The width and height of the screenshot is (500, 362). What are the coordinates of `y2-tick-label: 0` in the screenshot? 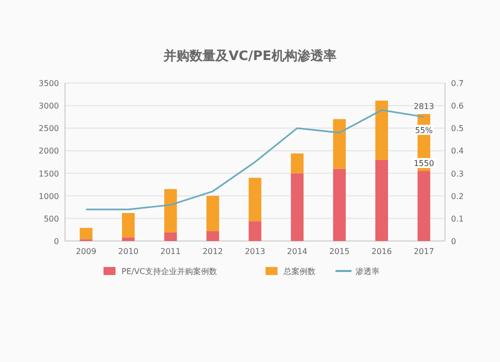 It's located at (453, 241).